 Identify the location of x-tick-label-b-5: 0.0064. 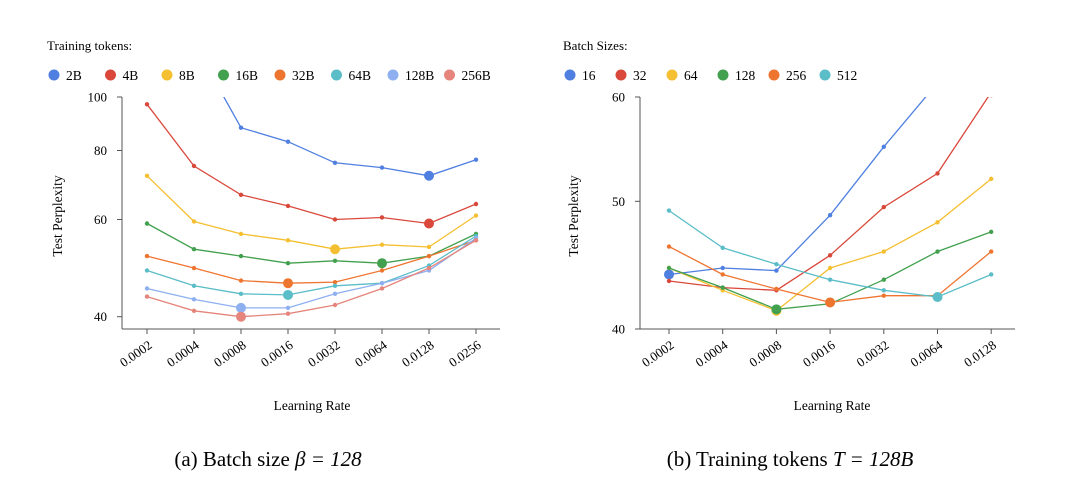
(926, 353).